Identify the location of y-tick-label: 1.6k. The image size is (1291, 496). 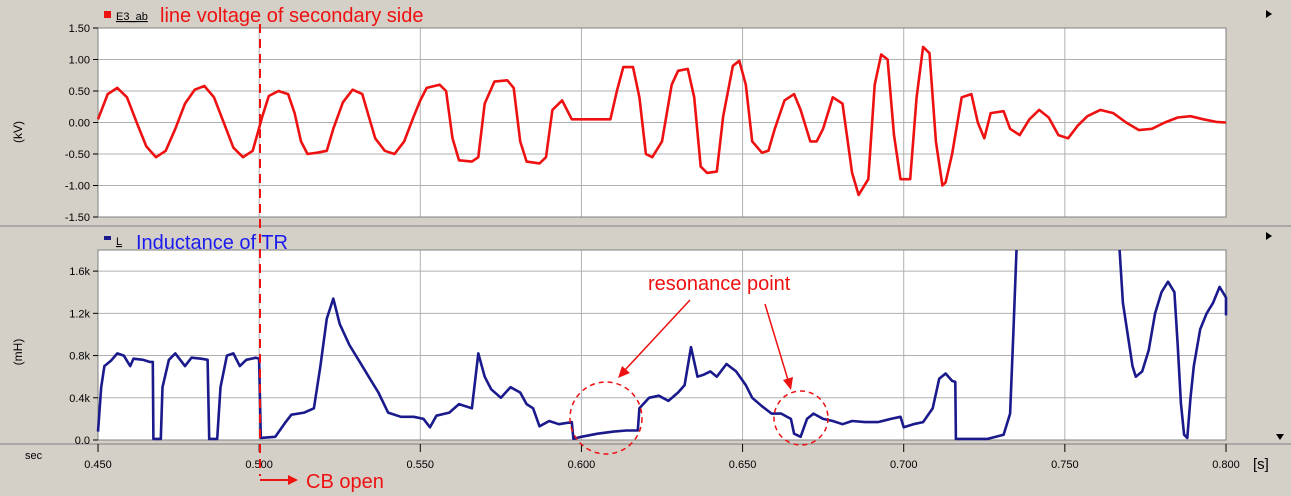
(79, 272).